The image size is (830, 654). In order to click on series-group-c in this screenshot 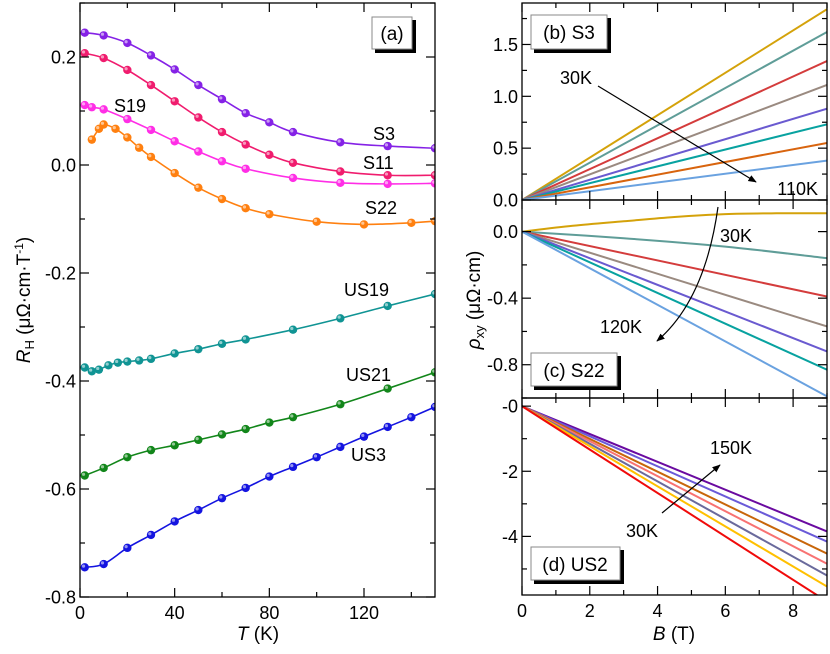, I will do `click(674, 305)`.